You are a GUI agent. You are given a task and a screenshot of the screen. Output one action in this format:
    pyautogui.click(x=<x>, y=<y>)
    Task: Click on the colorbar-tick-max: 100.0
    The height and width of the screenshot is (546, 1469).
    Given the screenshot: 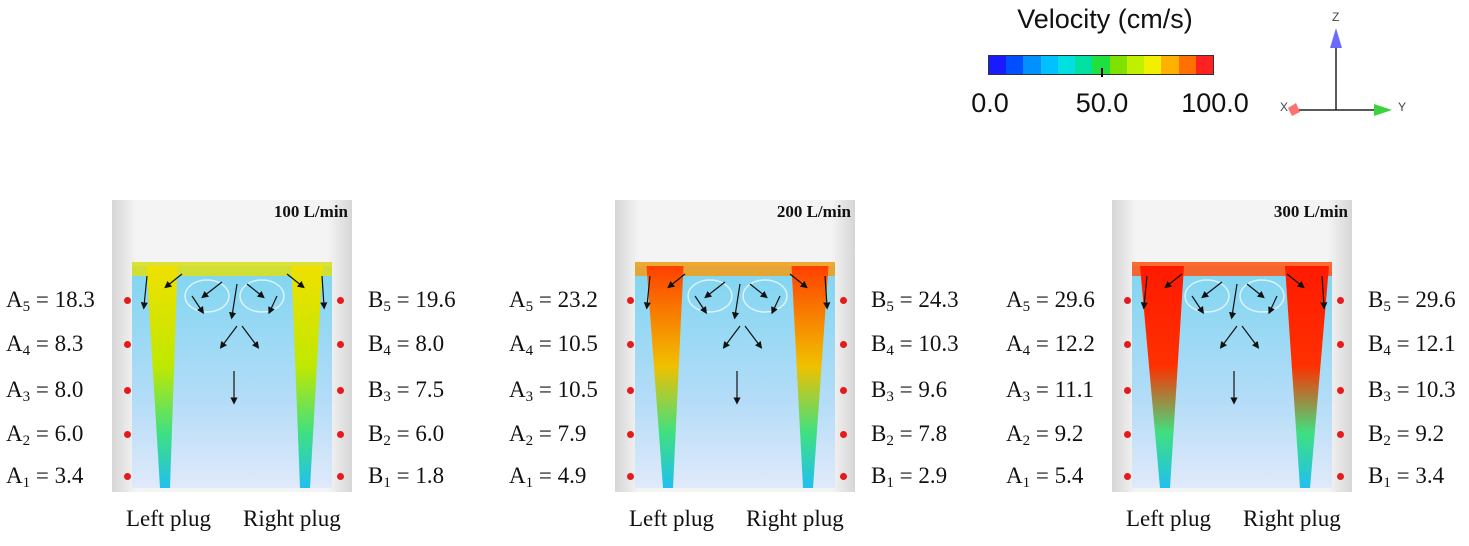 What is the action you would take?
    pyautogui.click(x=1215, y=103)
    